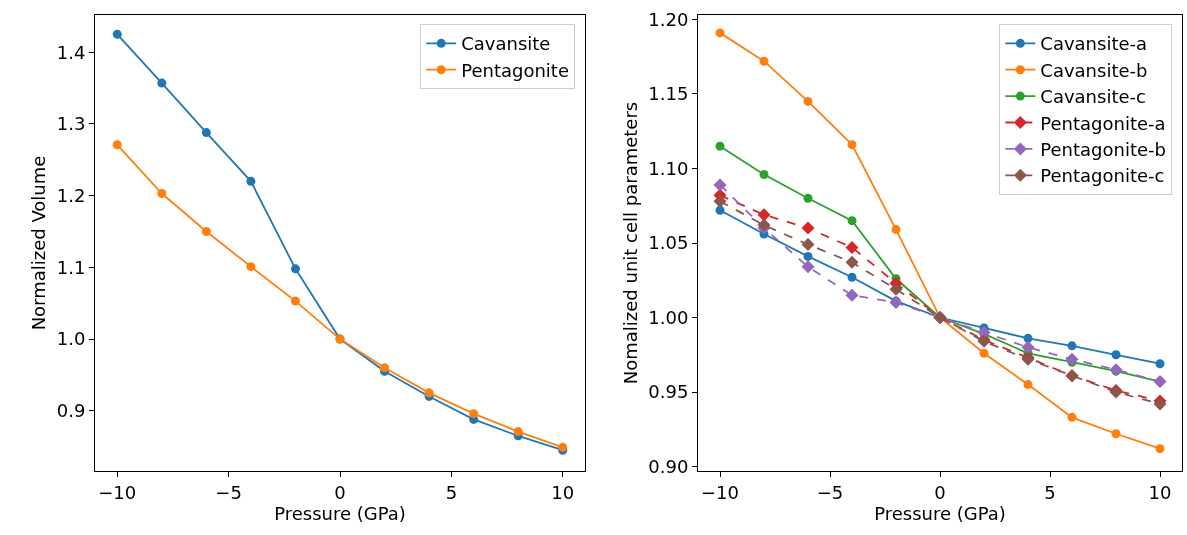 The width and height of the screenshot is (1187, 535). Describe the element at coordinates (1093, 97) in the screenshot. I see `legend-label: Cavansite-c` at that location.